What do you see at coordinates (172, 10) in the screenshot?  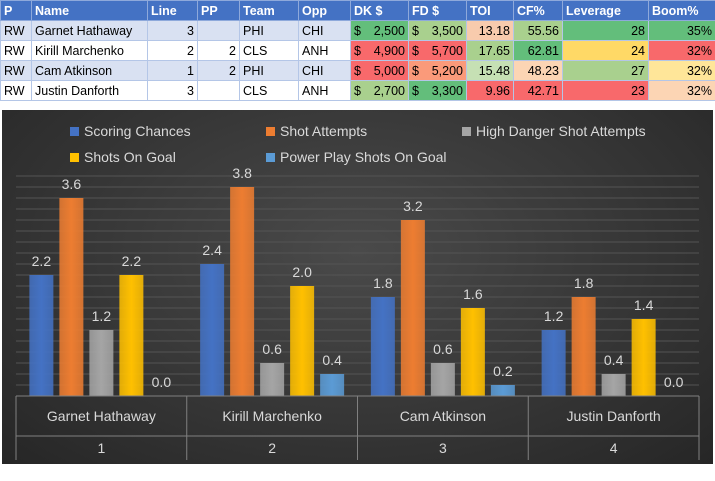 I see `header-line: Line` at bounding box center [172, 10].